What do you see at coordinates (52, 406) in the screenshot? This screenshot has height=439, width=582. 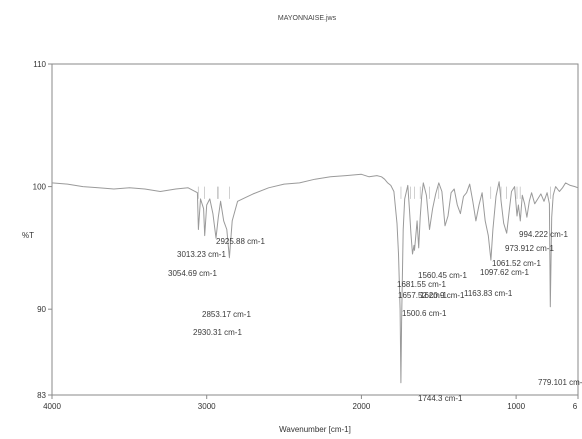 I see `x-tick-label: 4000` at bounding box center [52, 406].